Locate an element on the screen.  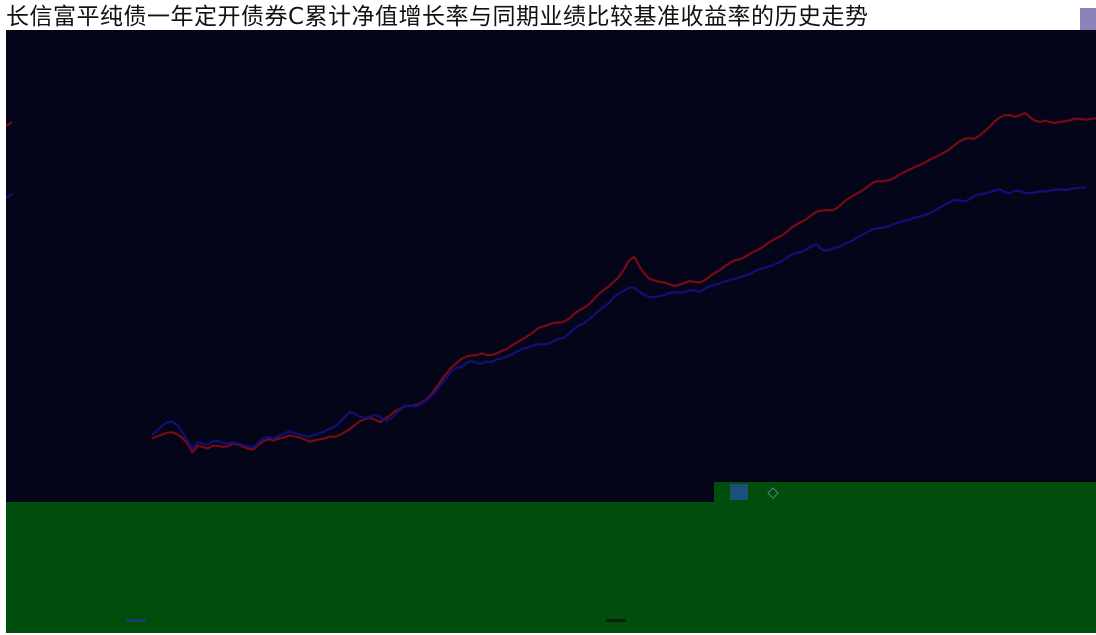
legend-swatch is located at coordinates (739, 492).